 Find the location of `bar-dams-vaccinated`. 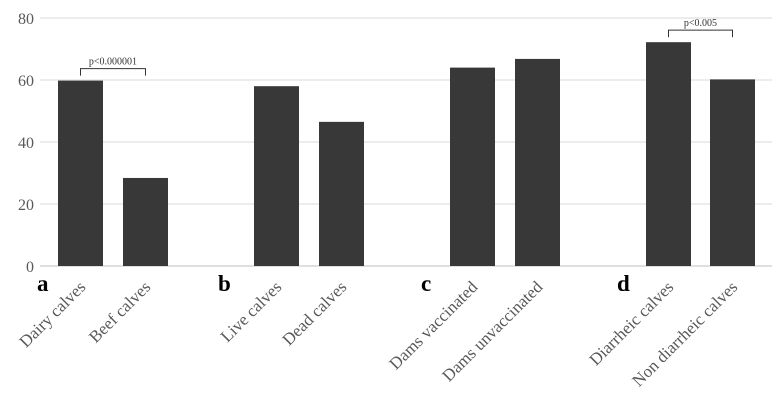

bar-dams-vaccinated is located at coordinates (472, 166).